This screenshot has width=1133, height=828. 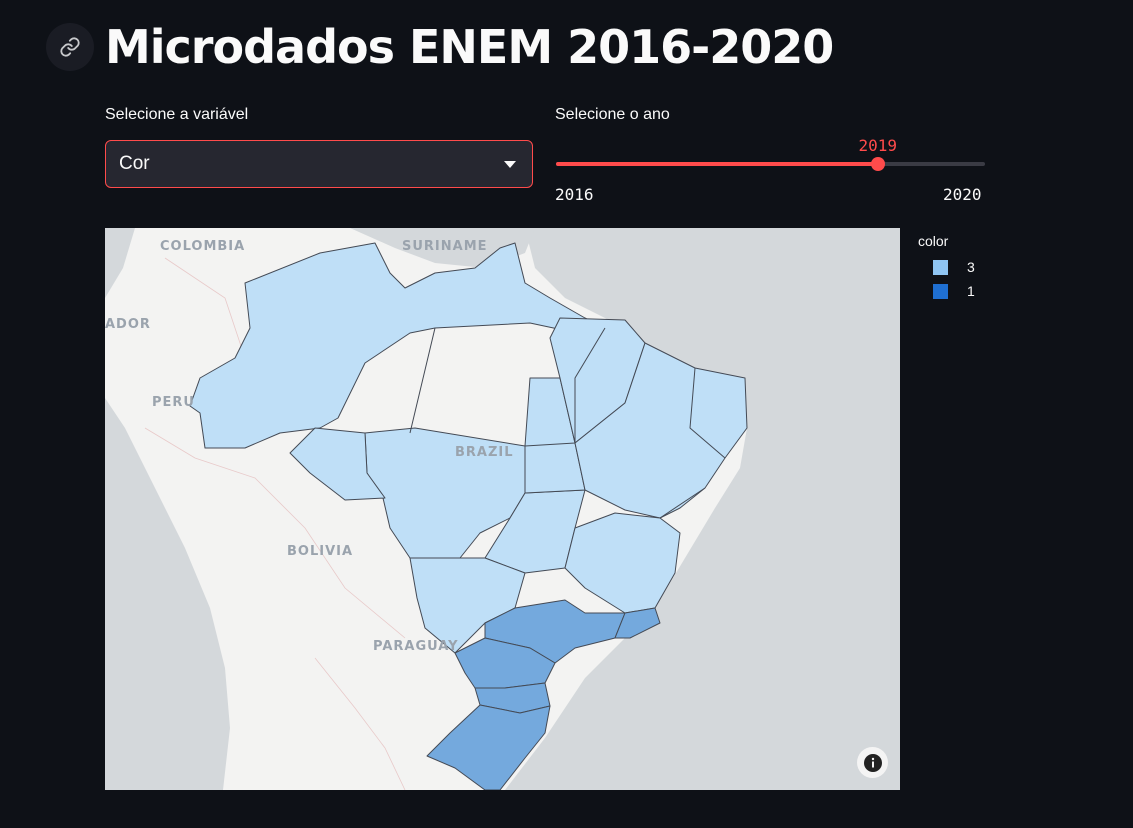 What do you see at coordinates (717, 164) in the screenshot?
I see `year-slider-fill` at bounding box center [717, 164].